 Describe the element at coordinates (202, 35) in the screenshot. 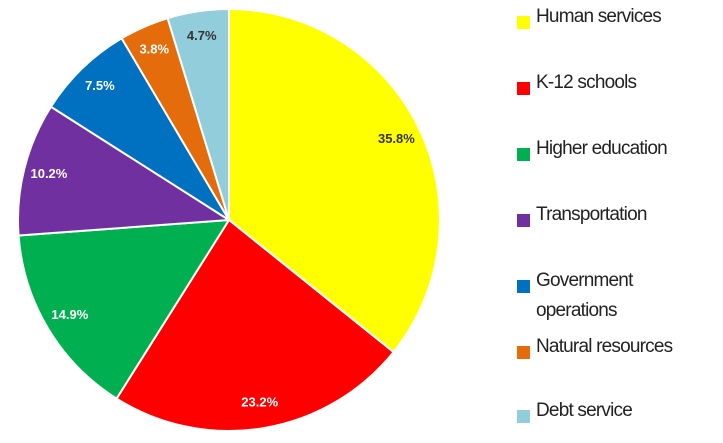

I see `data-label: 4.7%` at that location.